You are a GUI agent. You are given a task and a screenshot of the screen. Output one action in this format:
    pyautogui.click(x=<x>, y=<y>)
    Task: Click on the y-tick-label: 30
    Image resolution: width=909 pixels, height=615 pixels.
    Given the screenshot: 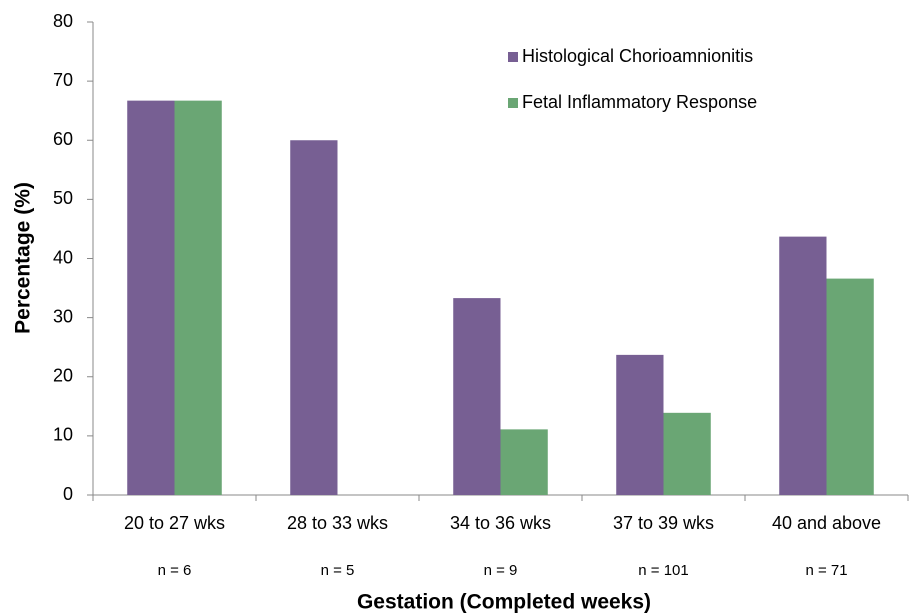 What is the action you would take?
    pyautogui.click(x=63, y=316)
    